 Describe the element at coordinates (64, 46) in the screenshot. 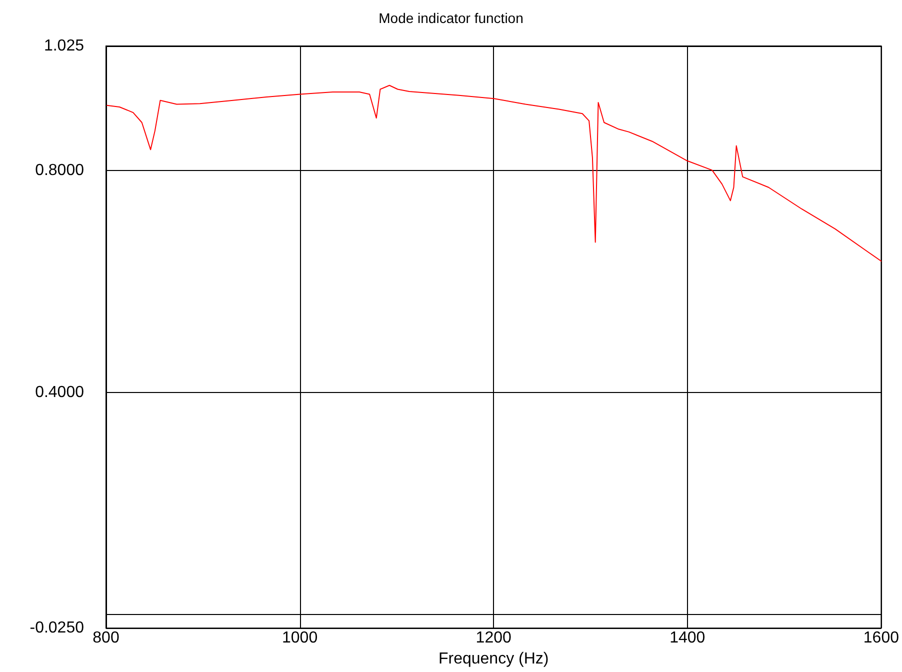

I see `y-tick-label: 1.025` at that location.